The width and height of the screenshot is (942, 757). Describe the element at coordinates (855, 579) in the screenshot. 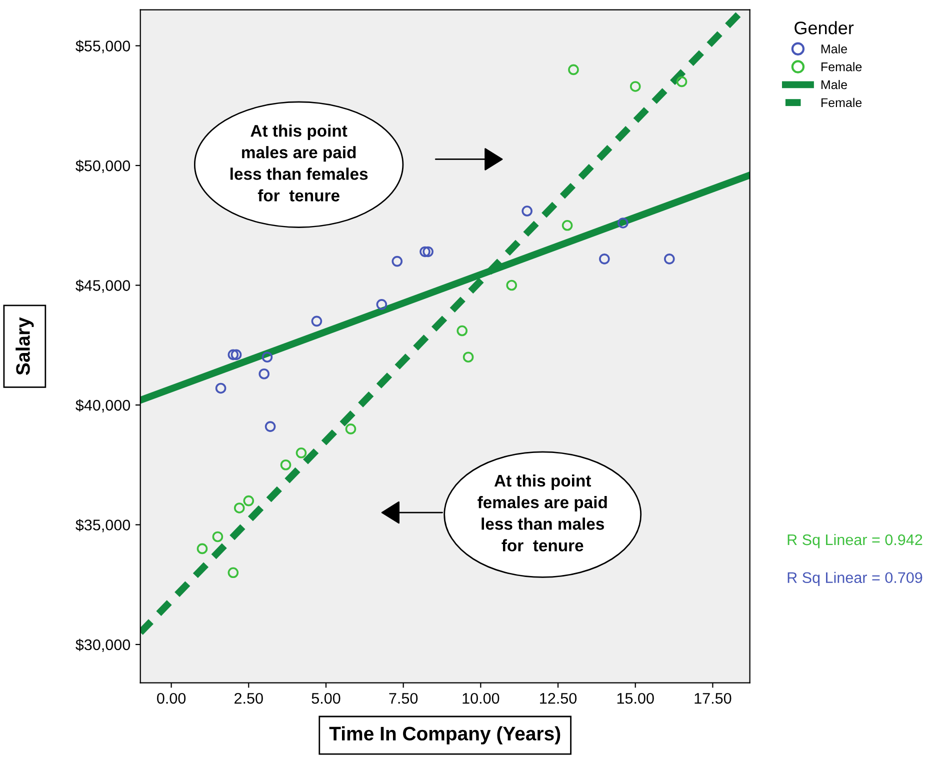

I see `text: R Sq Linear = 0.709` at that location.